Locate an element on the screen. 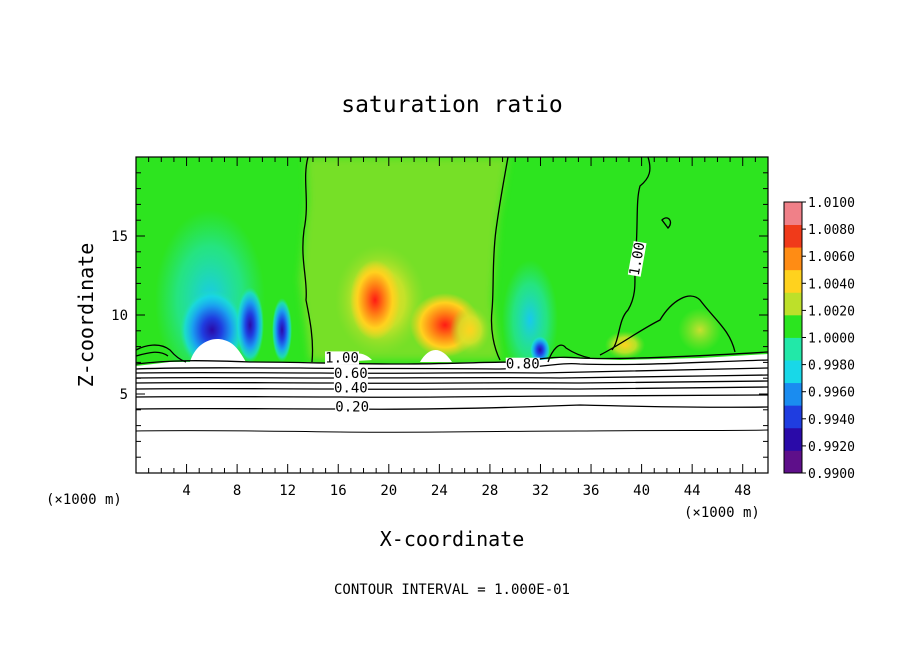  colorbar-label: 0.9960 is located at coordinates (831, 393).